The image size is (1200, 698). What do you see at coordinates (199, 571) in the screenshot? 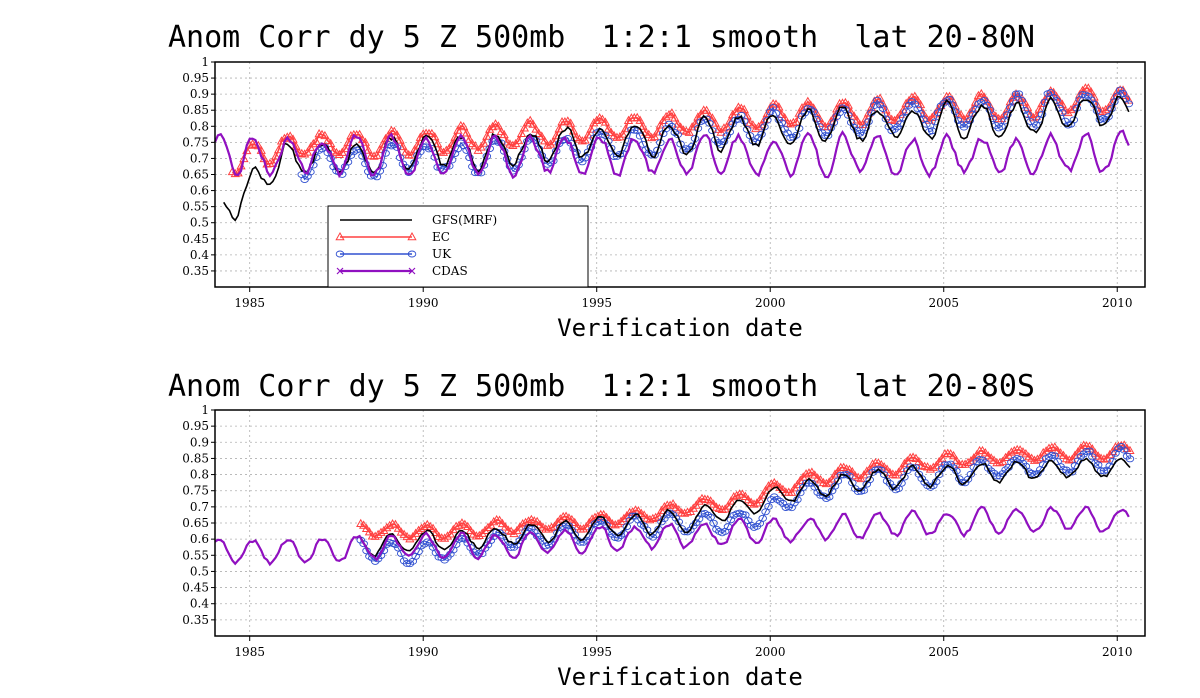
I see `y-tick-label: 0.5` at bounding box center [199, 571].